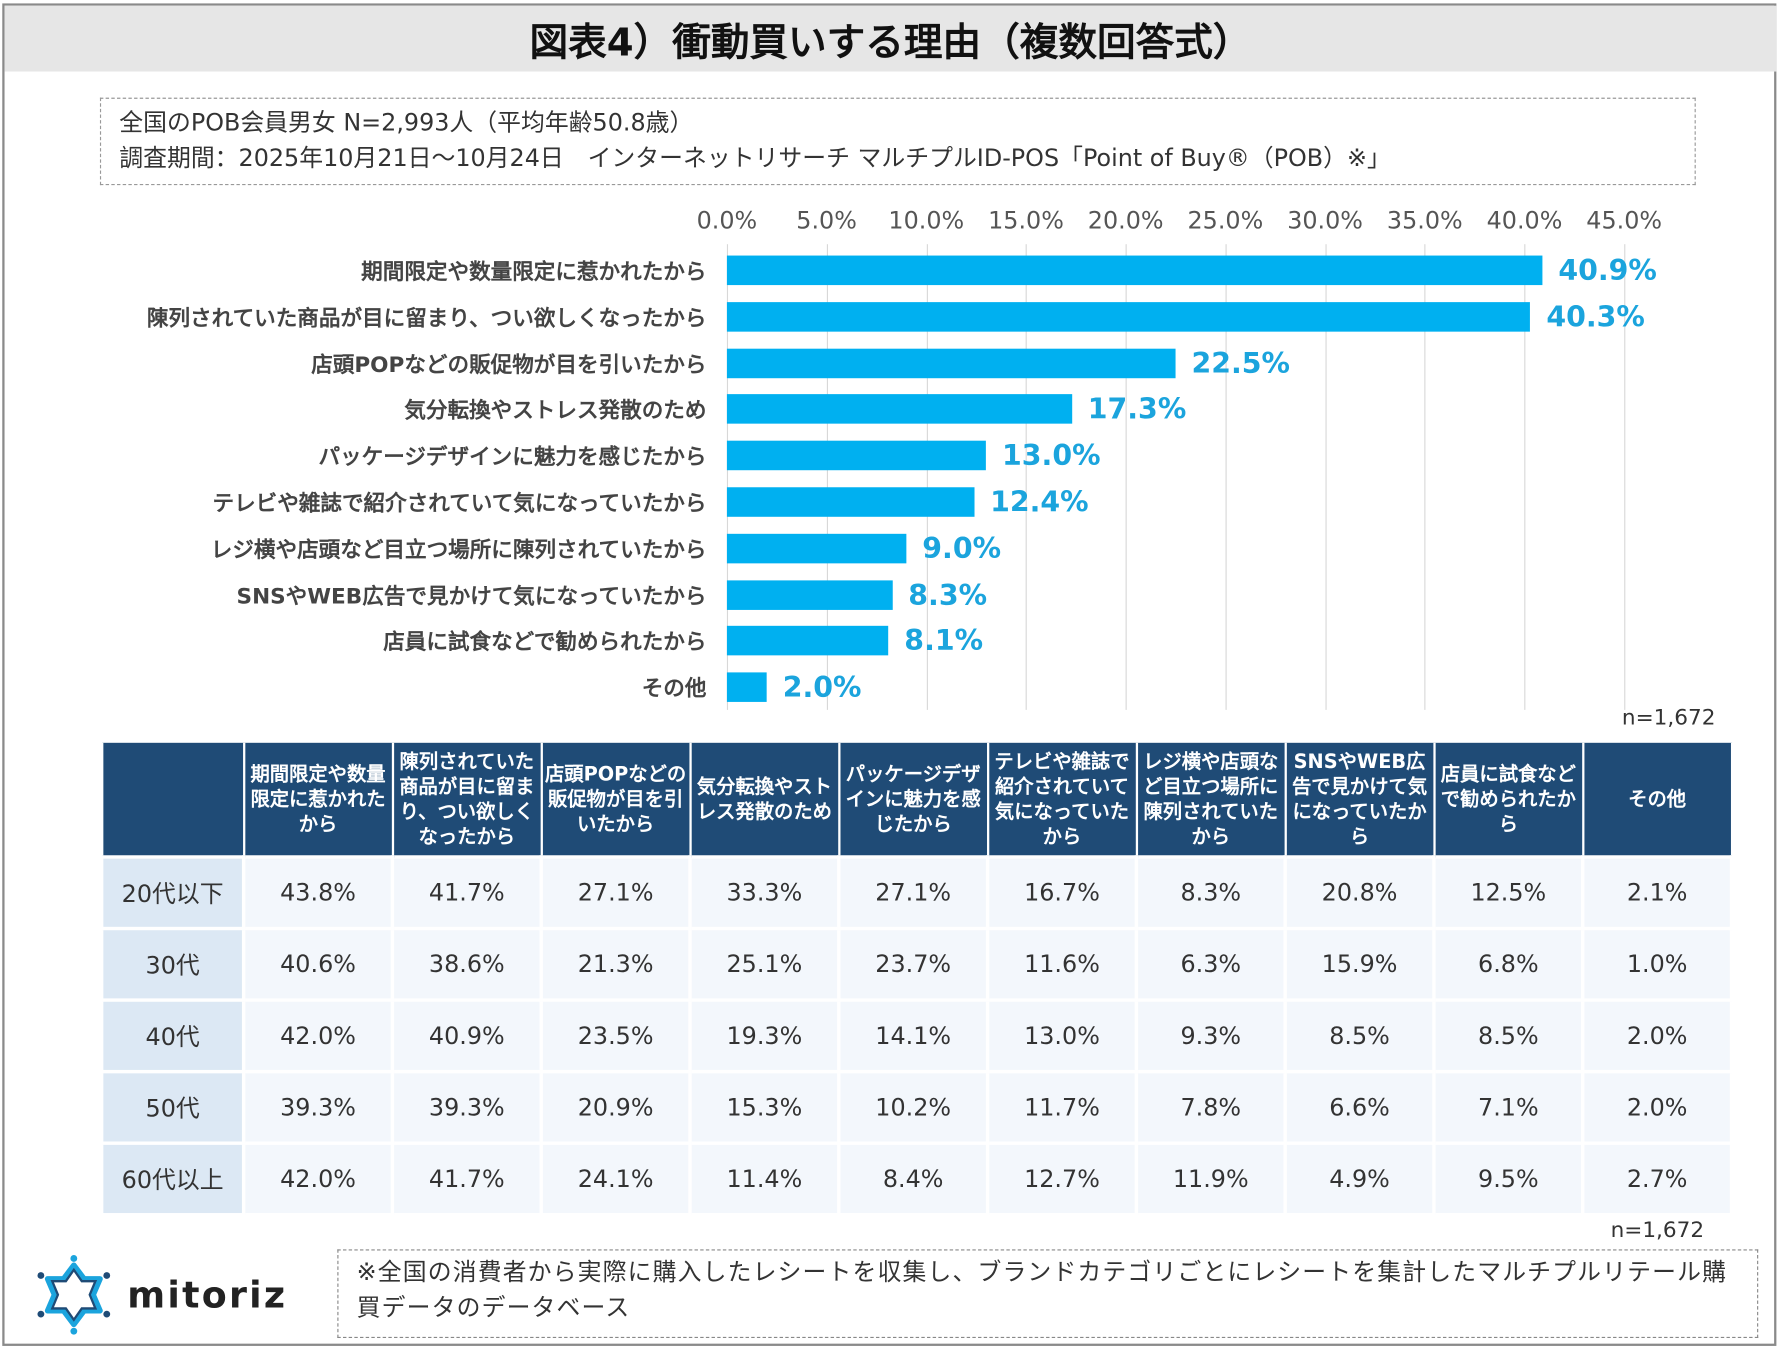  Describe the element at coordinates (318, 893) in the screenshot. I see `table-cell: 43.8%` at that location.